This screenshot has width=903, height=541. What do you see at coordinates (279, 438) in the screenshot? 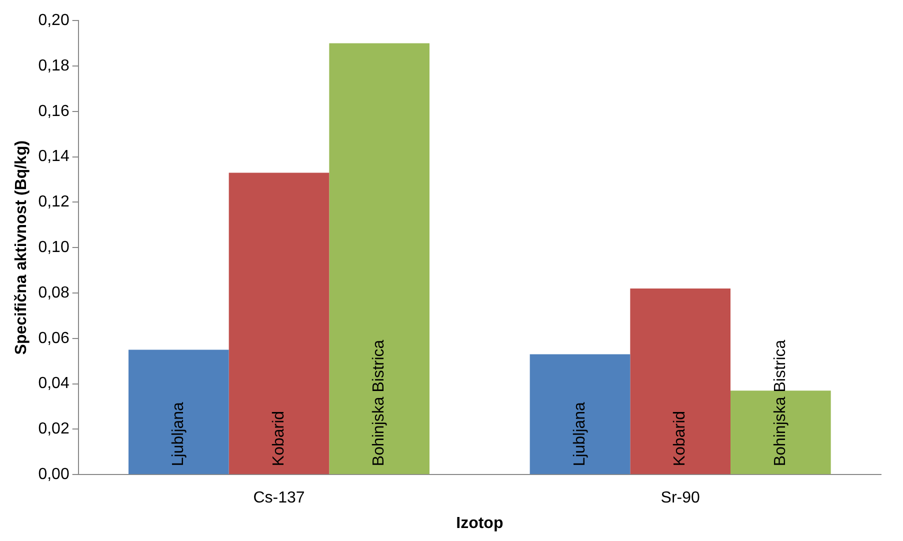
I see `series-label: Kobarid` at bounding box center [279, 438].